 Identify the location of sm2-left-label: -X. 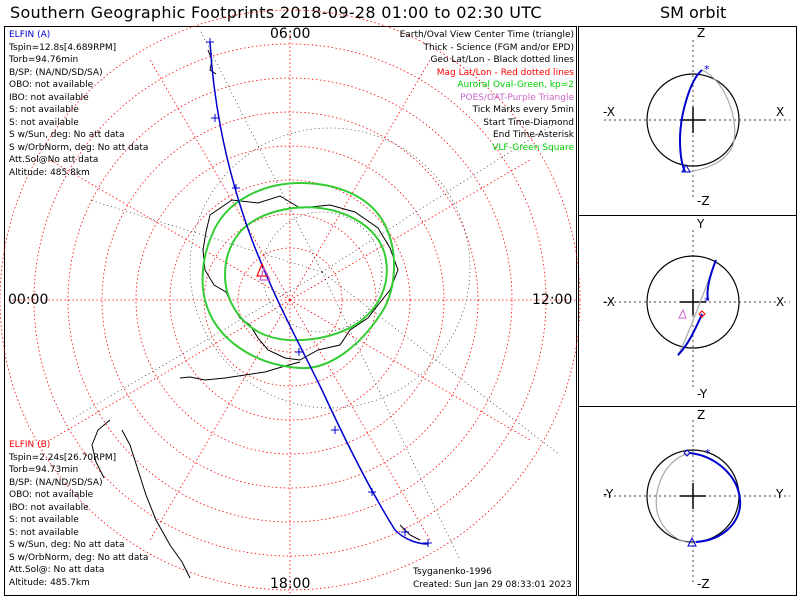
(609, 302).